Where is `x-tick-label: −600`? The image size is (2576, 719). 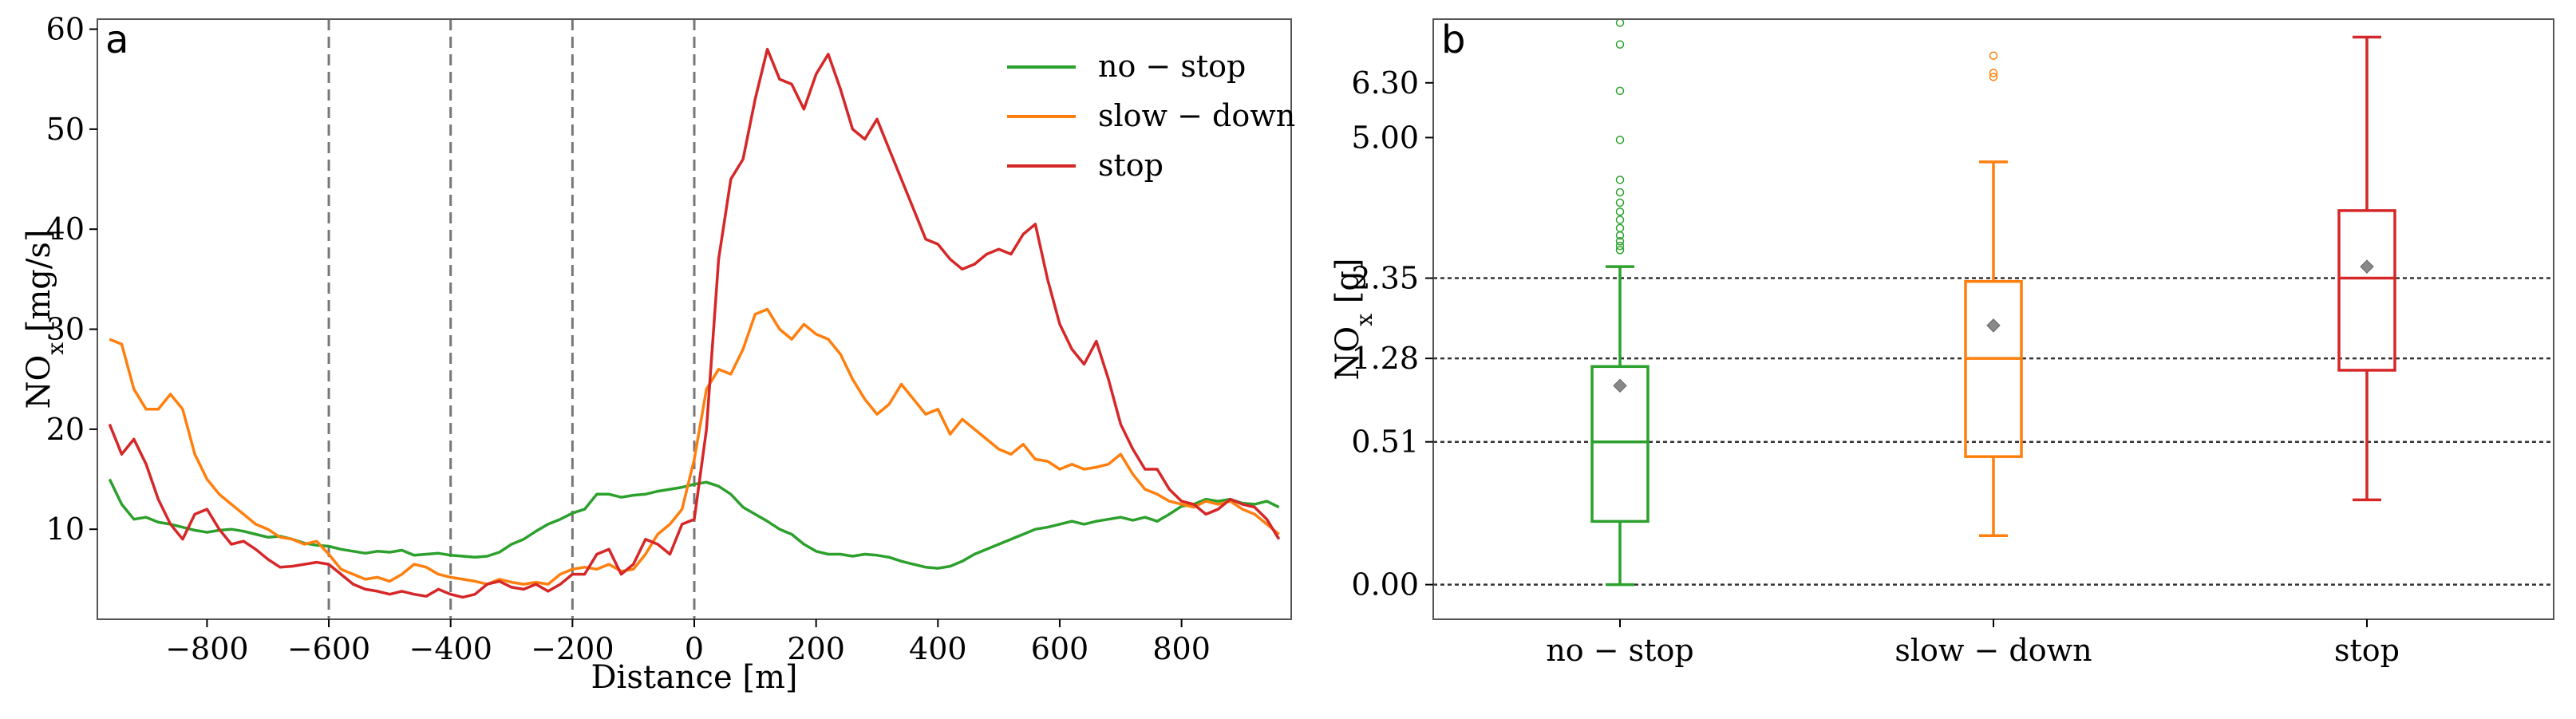
x-tick-label: −600 is located at coordinates (328, 648).